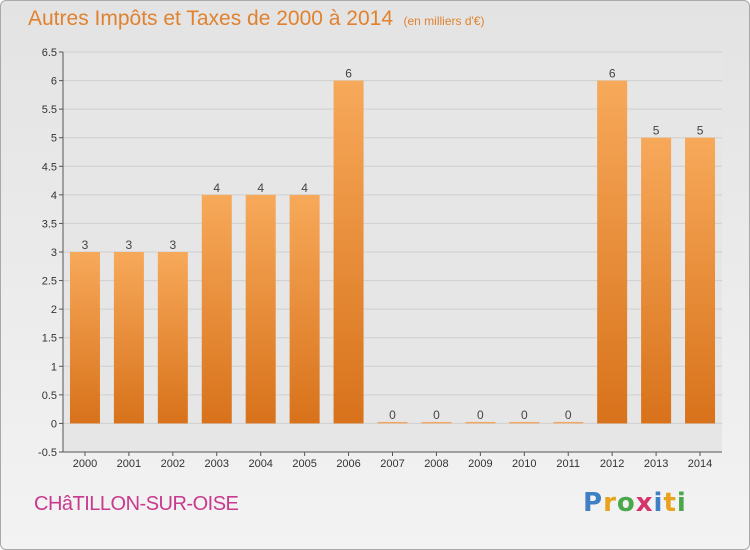 The image size is (750, 550). I want to click on bar-2013, so click(656, 280).